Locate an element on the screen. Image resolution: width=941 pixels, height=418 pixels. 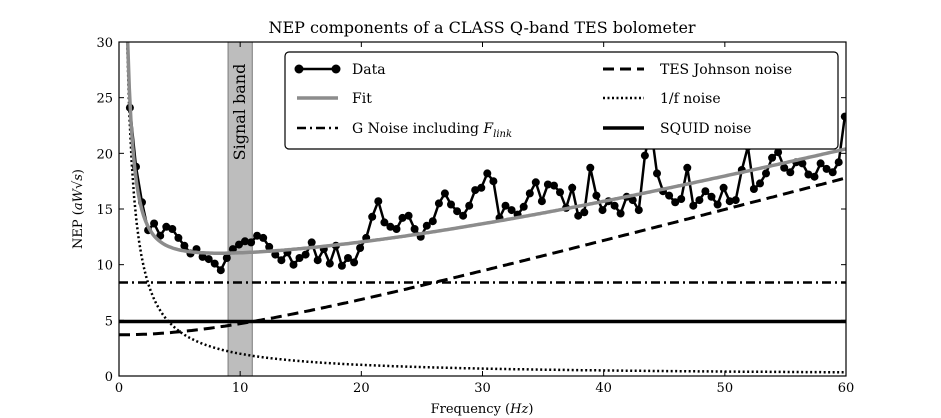
legend-label-squid: SQUID noise is located at coordinates (705, 129).